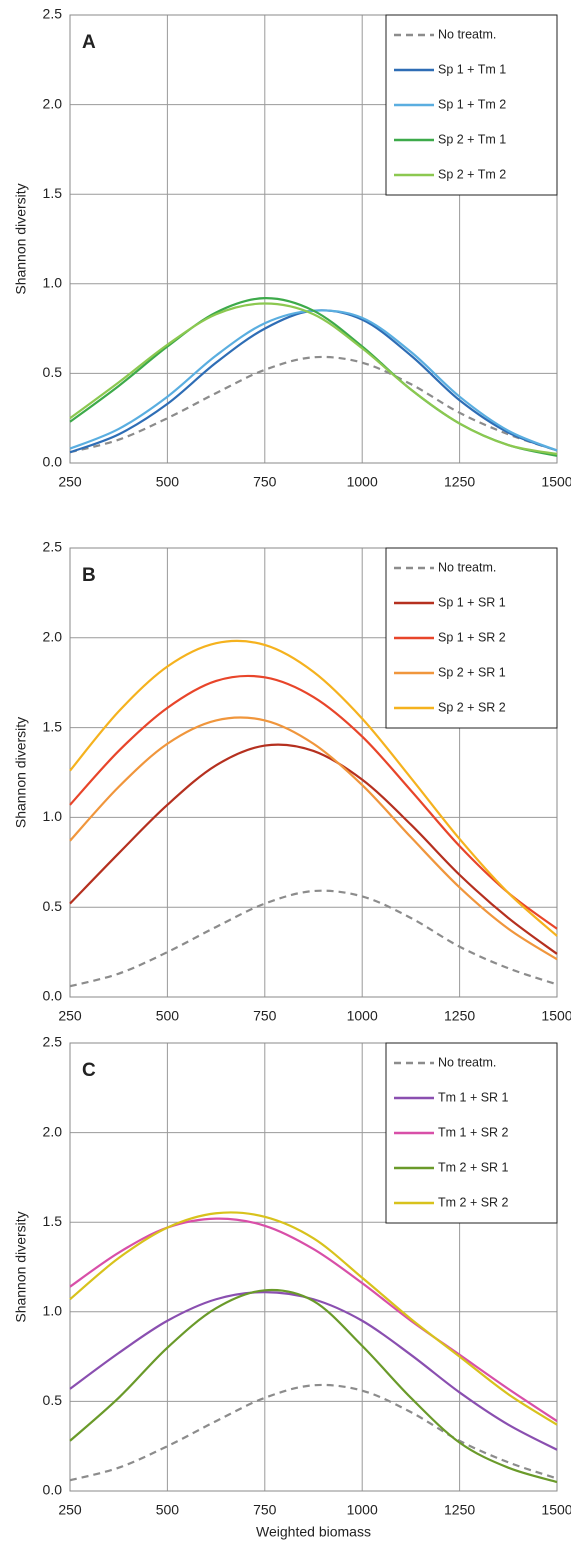 This screenshot has height=1545, width=571. I want to click on legend-label: Sp 2 + Tm 1, so click(472, 139).